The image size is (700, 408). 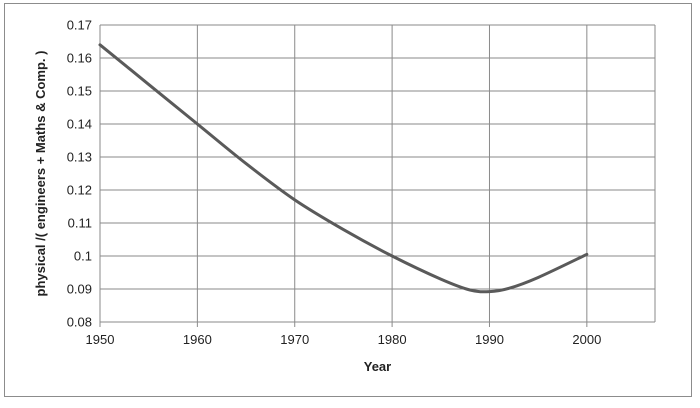 What do you see at coordinates (294, 339) in the screenshot?
I see `x-tick-label: 1970` at bounding box center [294, 339].